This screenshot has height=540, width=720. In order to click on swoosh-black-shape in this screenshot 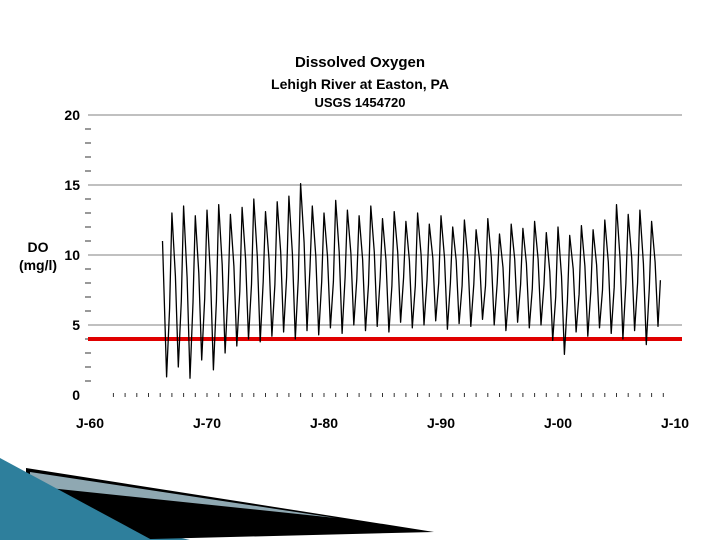, I will do `click(230, 504)`.